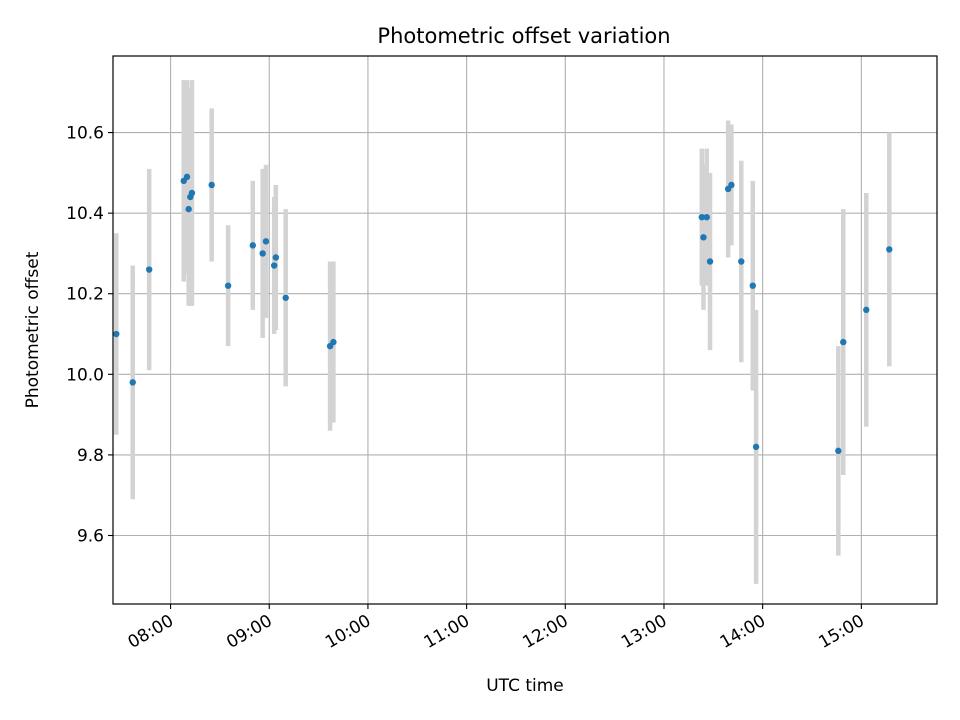 The height and width of the screenshot is (720, 960). Describe the element at coordinates (85, 134) in the screenshot. I see `y-tick-label: 10.6` at that location.